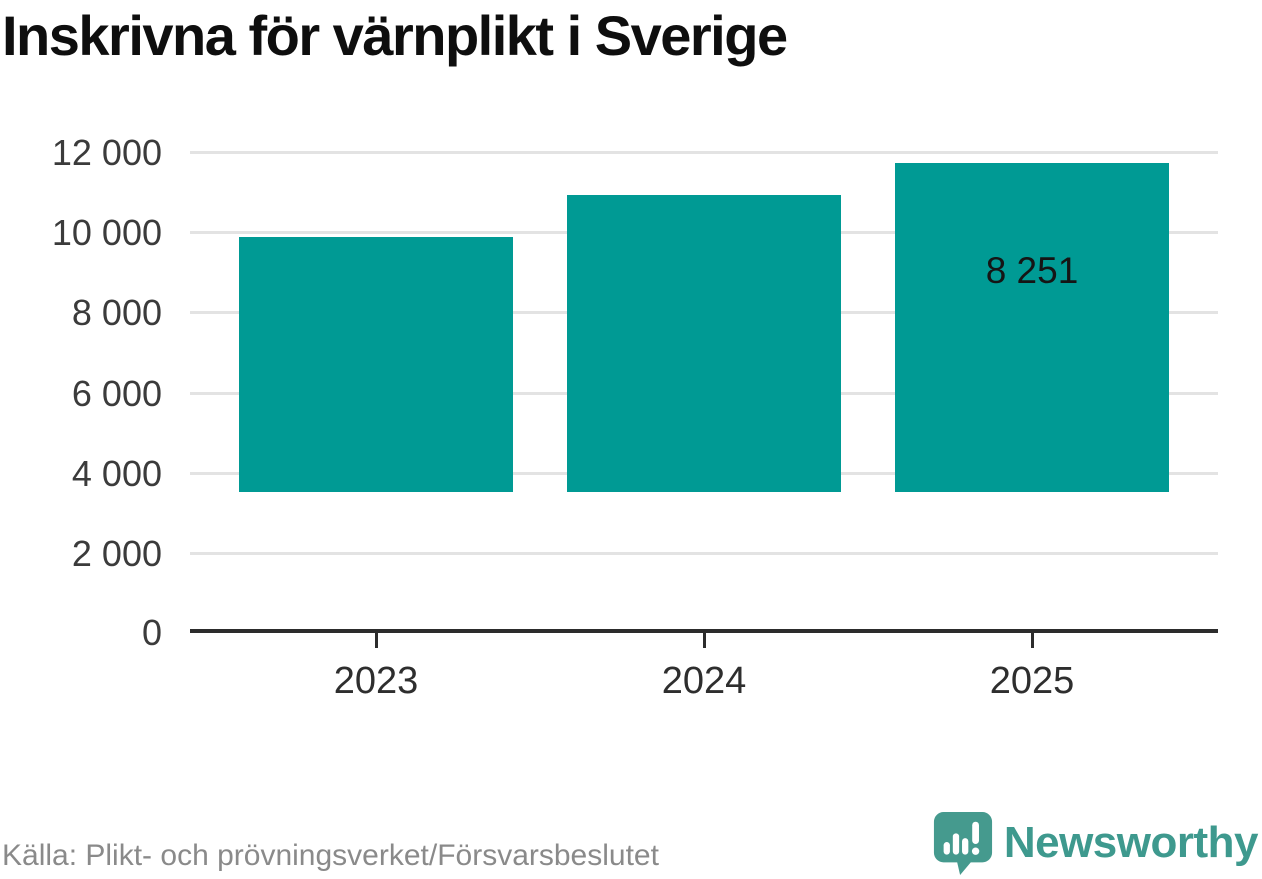  I want to click on x-tick-2023, so click(376, 640).